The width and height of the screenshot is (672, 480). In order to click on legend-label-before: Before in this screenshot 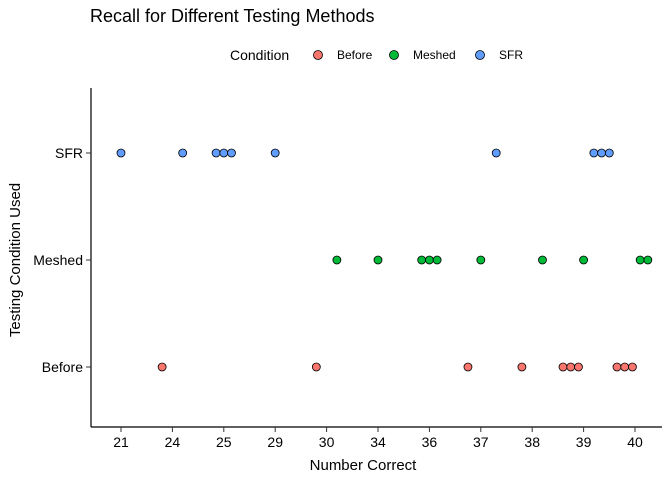, I will do `click(355, 55)`.